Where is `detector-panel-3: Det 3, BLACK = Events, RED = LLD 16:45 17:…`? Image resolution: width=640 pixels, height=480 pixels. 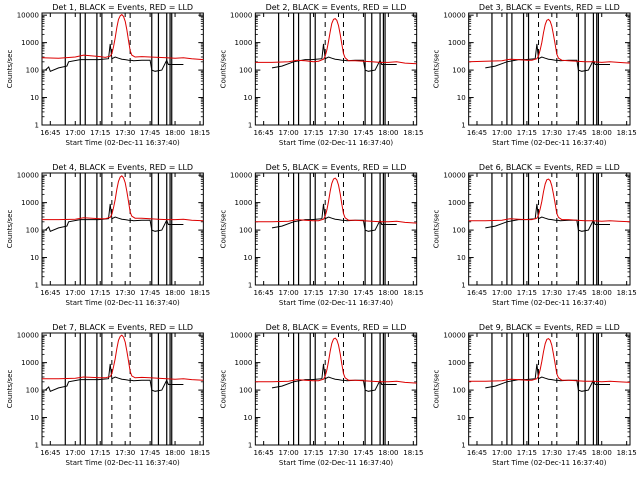
detector-panel-3: Det 3, BLACK = Events, RED = LLD 16:45 17:… is located at coordinates (535, 75).